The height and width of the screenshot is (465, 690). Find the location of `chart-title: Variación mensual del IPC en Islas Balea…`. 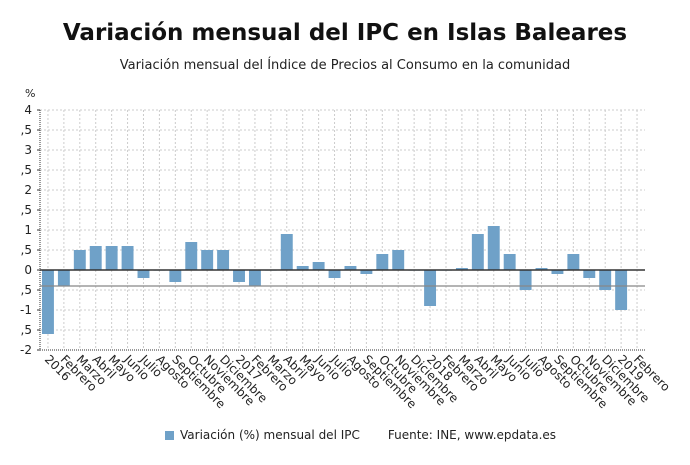

chart-title: Variación mensual del IPC en Islas Balea… is located at coordinates (345, 33).